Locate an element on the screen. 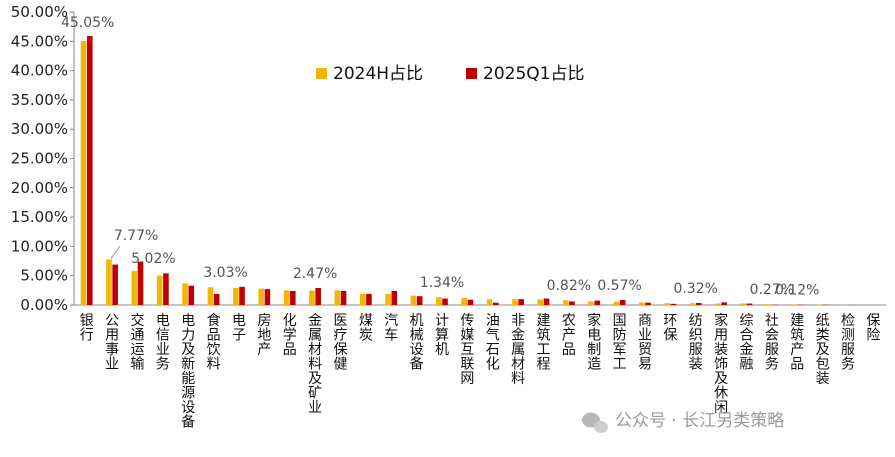 The height and width of the screenshot is (457, 895). x-tick-label: 建筑产品 is located at coordinates (797, 343).